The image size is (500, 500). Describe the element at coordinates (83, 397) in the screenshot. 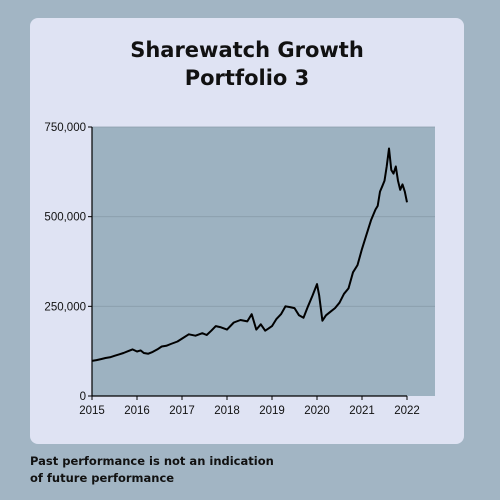

I see `y-tick-label: 0` at that location.